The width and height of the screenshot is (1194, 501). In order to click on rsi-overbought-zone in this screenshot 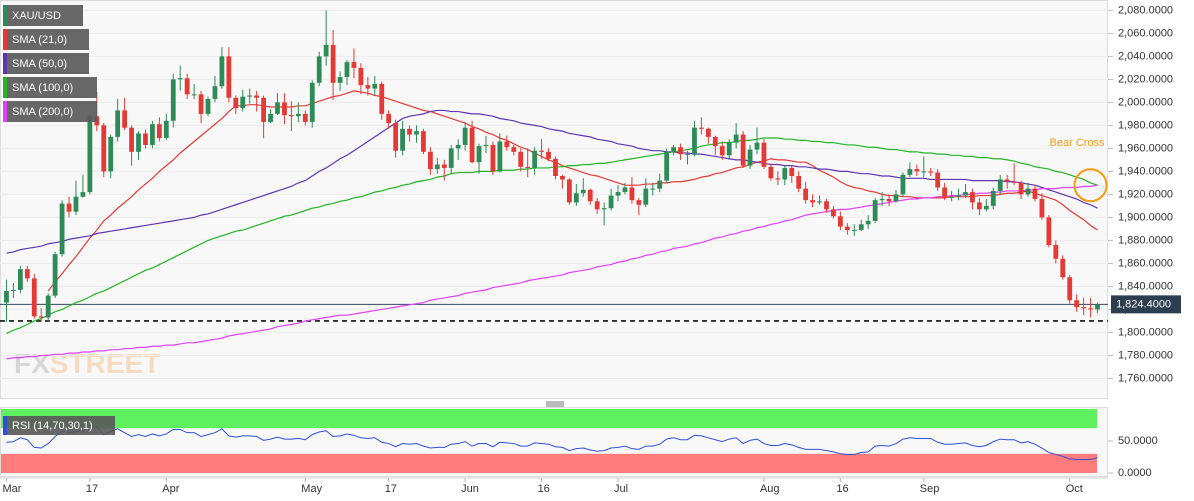, I will do `click(549, 419)`.